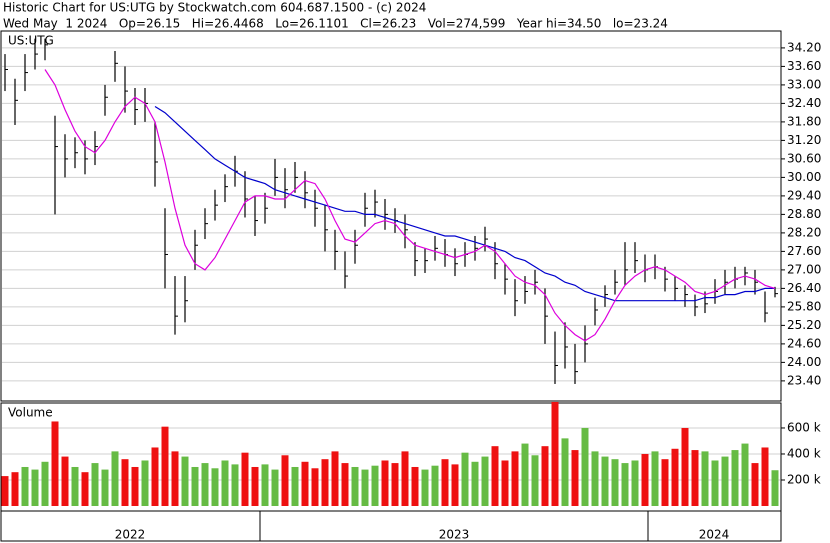 The image size is (830, 543). I want to click on y-tick-label: 26.40, so click(804, 288).